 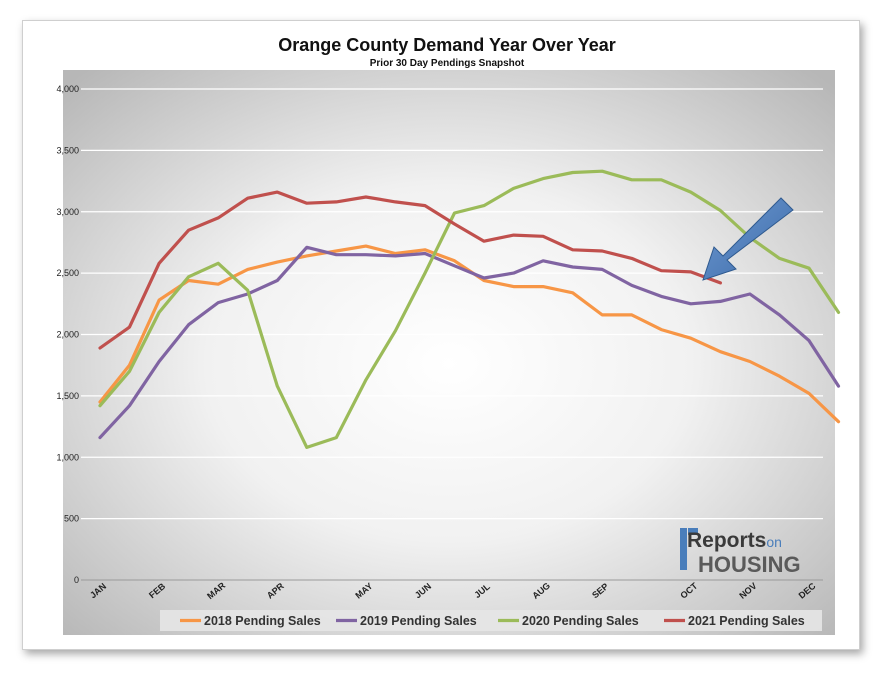 I want to click on logo-mark, so click(x=683, y=549).